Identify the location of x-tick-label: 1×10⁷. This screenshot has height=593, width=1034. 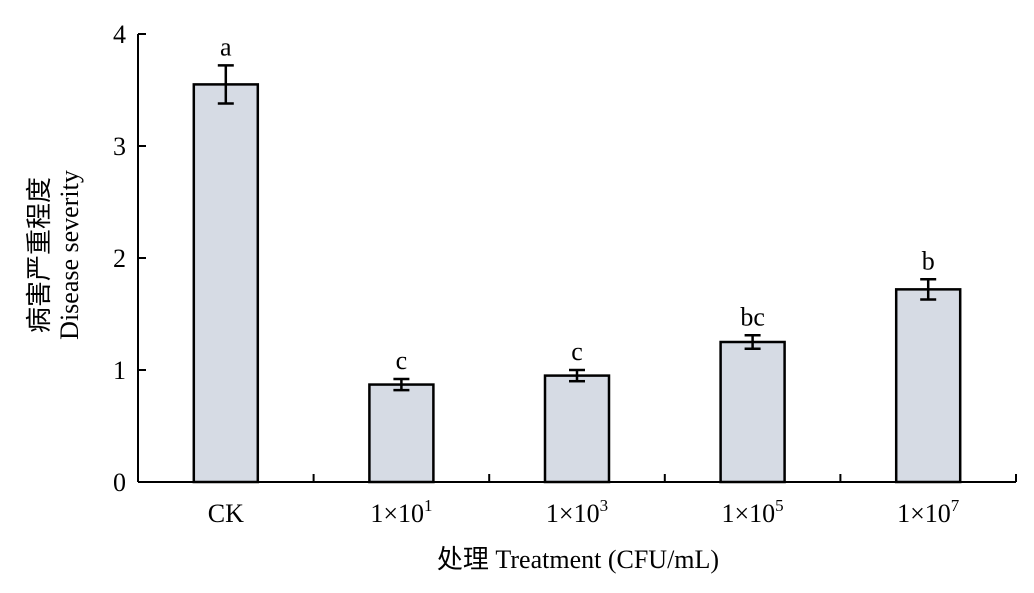
(928, 512).